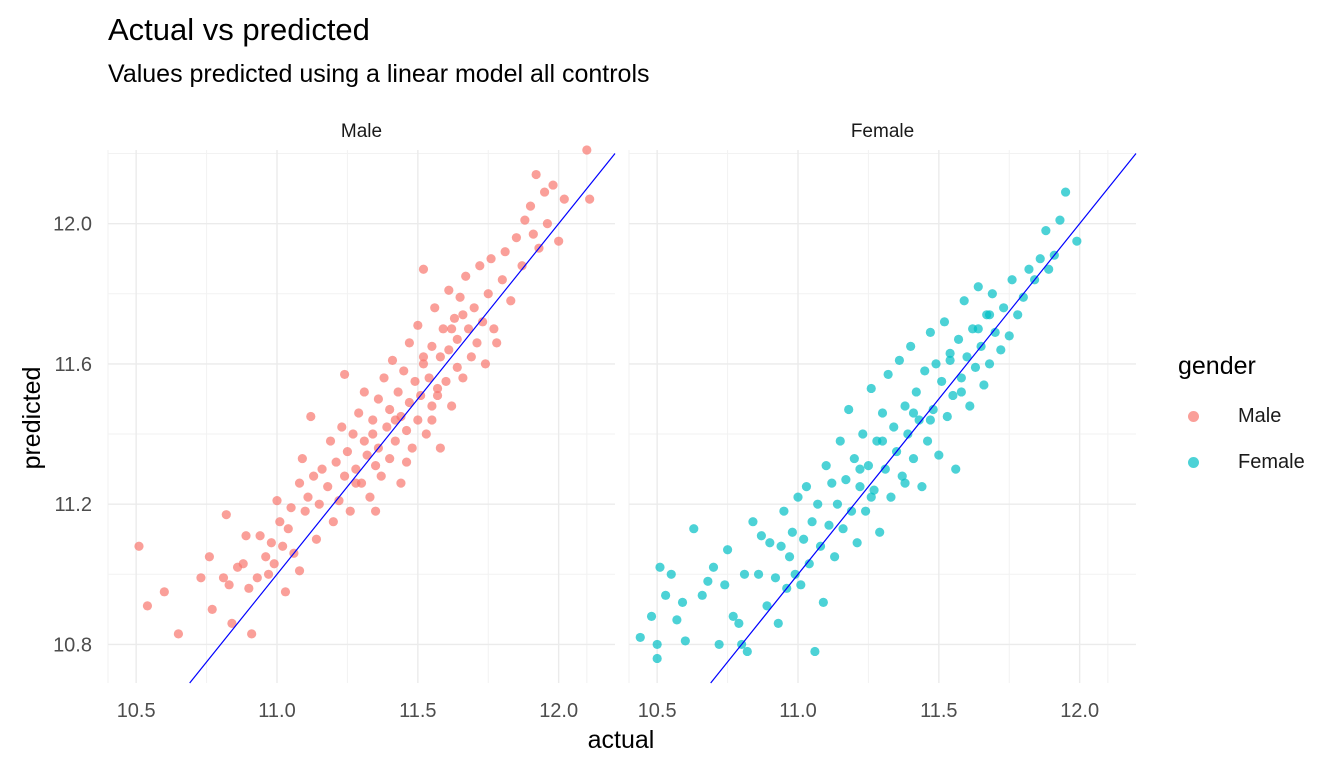 The height and width of the screenshot is (768, 1344). Describe the element at coordinates (621, 740) in the screenshot. I see `x-axis-label: actual` at that location.